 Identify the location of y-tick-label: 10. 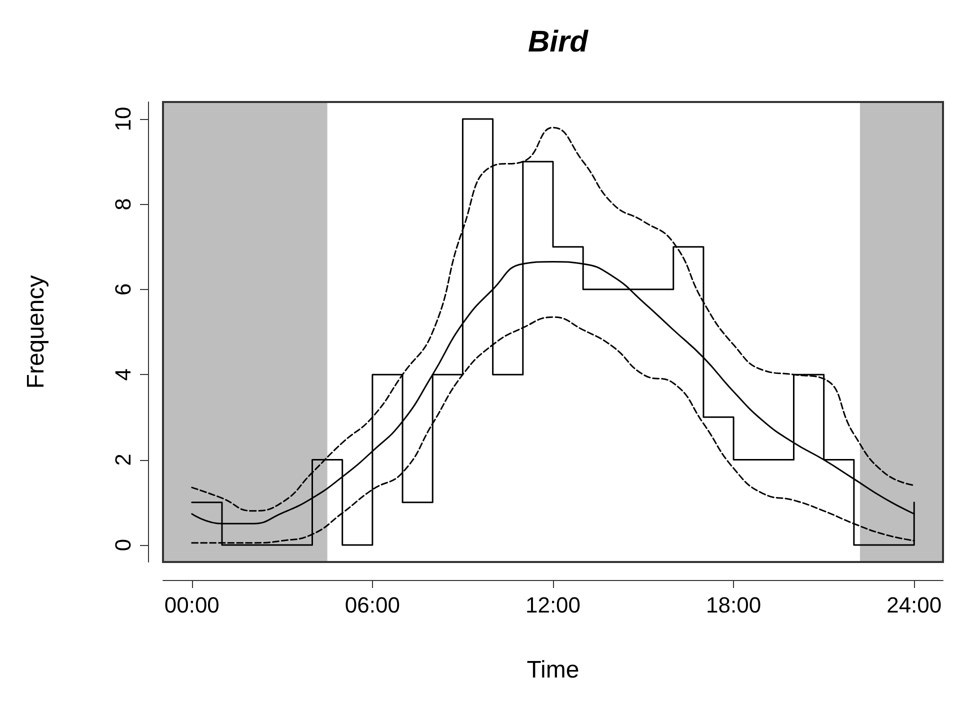
(123, 119).